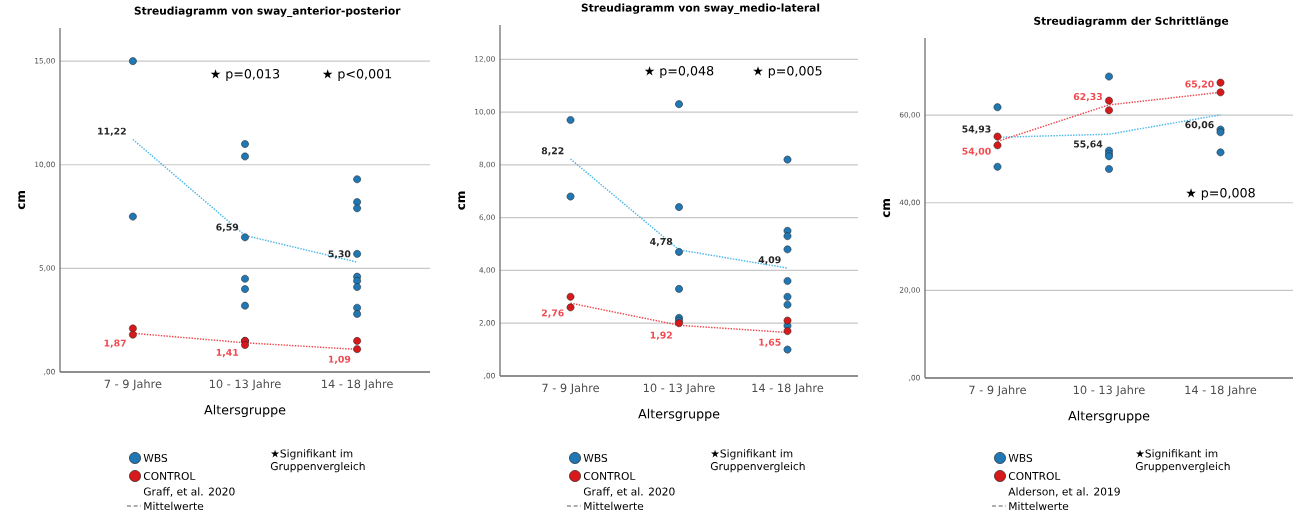 The height and width of the screenshot is (516, 1298). What do you see at coordinates (245, 74) in the screenshot?
I see `annotation: ★ p=0,013` at bounding box center [245, 74].